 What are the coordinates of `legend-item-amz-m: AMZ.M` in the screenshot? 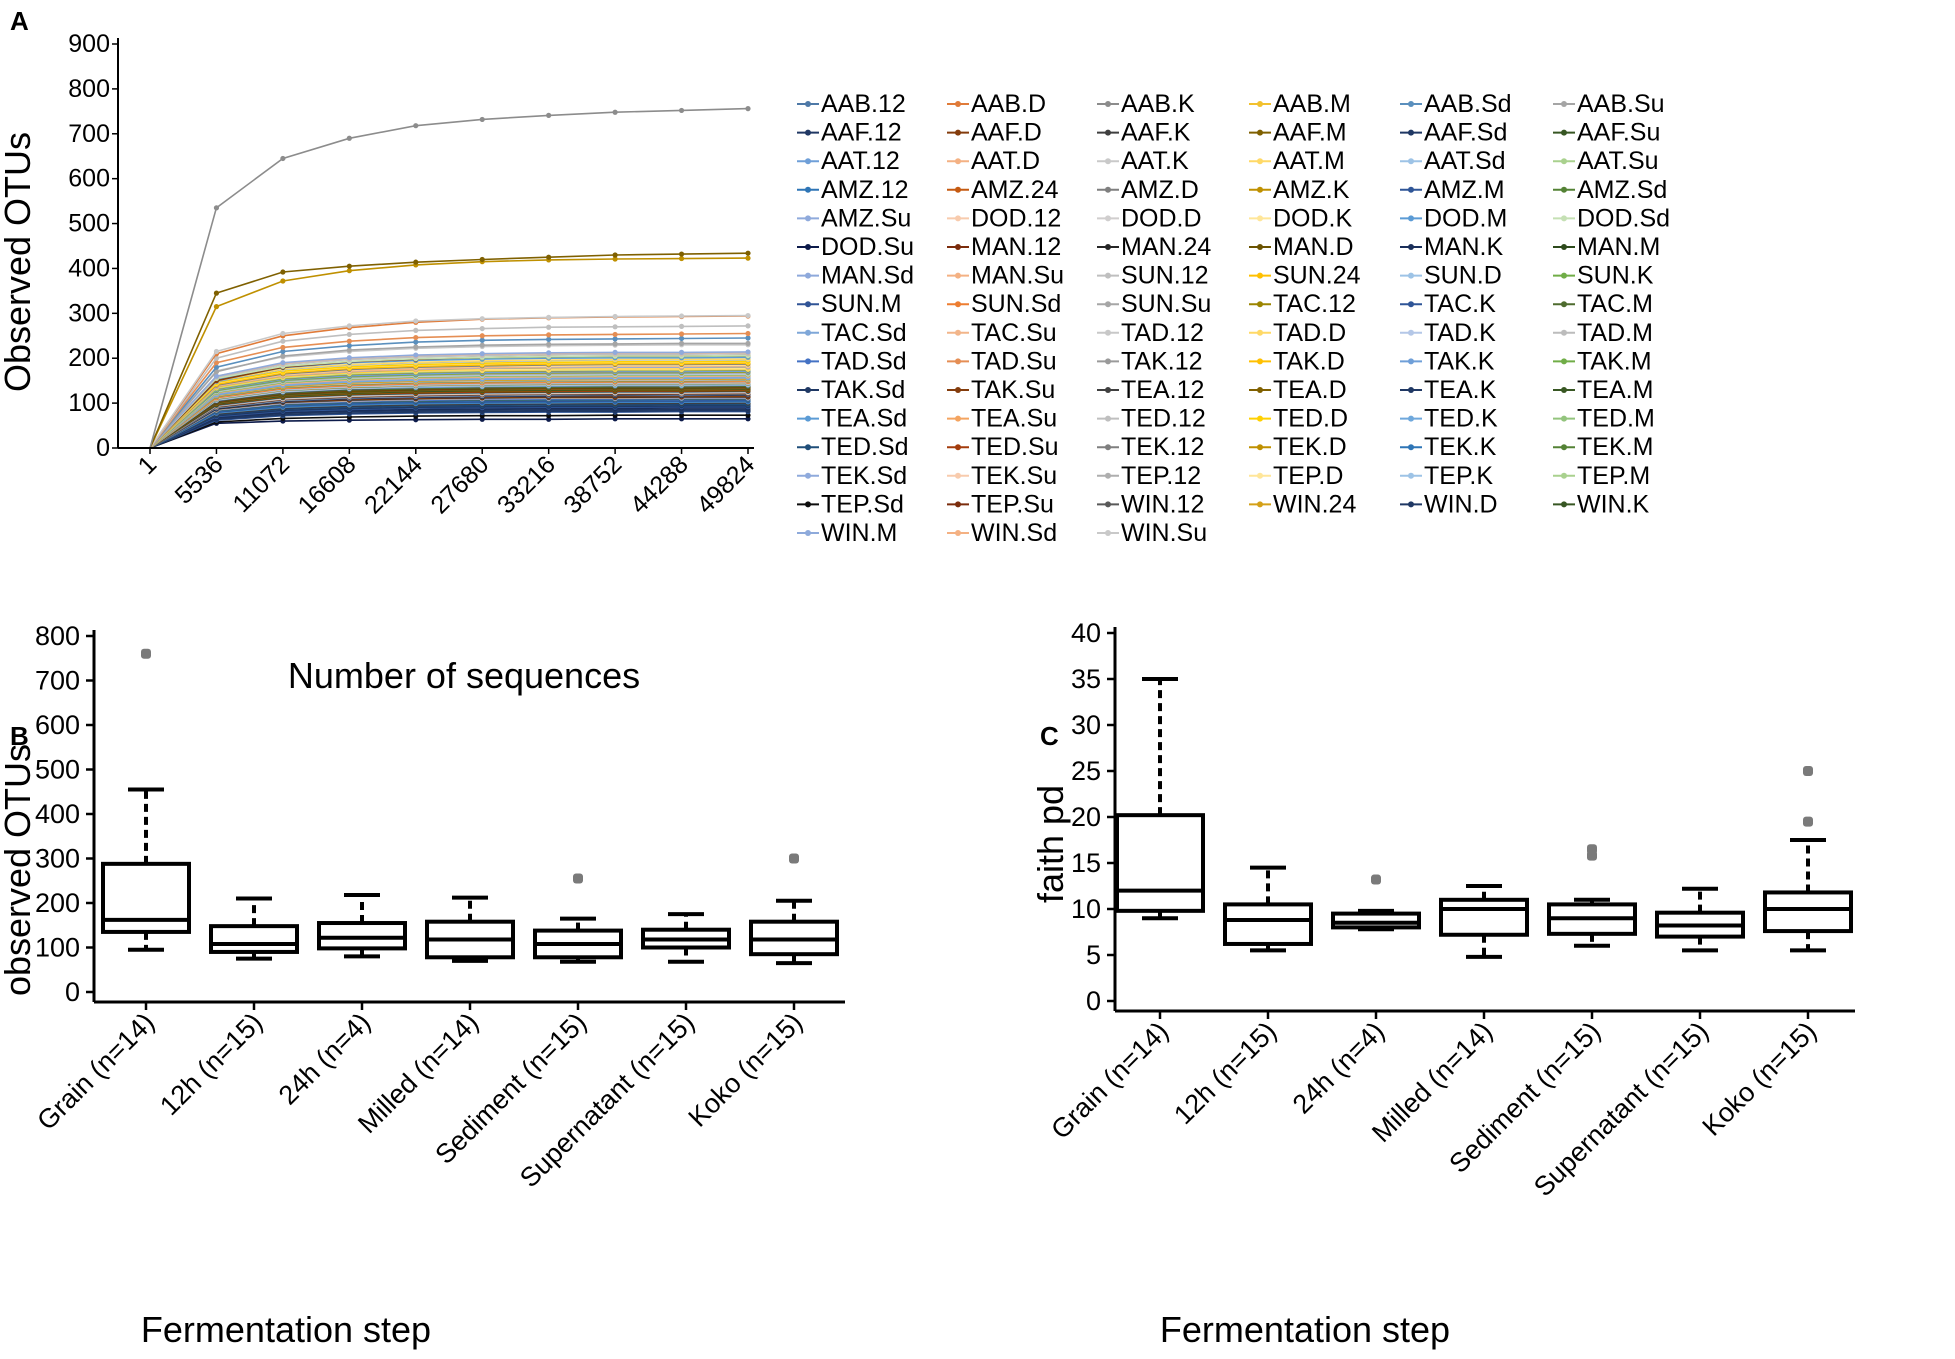 It's located at (1452, 190).